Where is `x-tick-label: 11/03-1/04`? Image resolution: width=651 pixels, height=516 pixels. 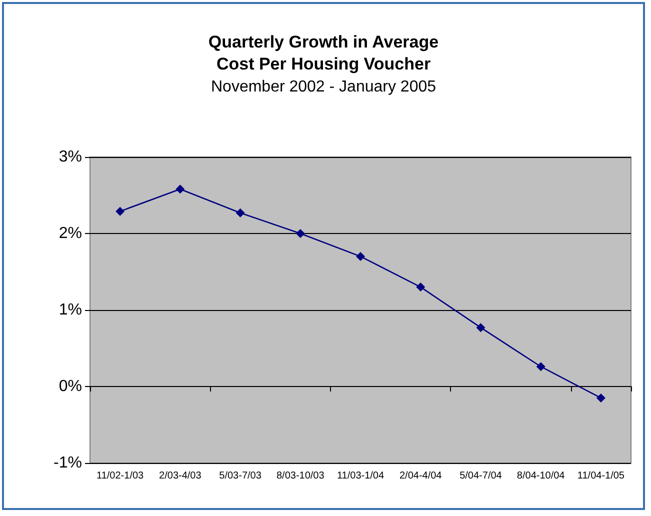
x-tick-label: 11/03-1/04 is located at coordinates (360, 476).